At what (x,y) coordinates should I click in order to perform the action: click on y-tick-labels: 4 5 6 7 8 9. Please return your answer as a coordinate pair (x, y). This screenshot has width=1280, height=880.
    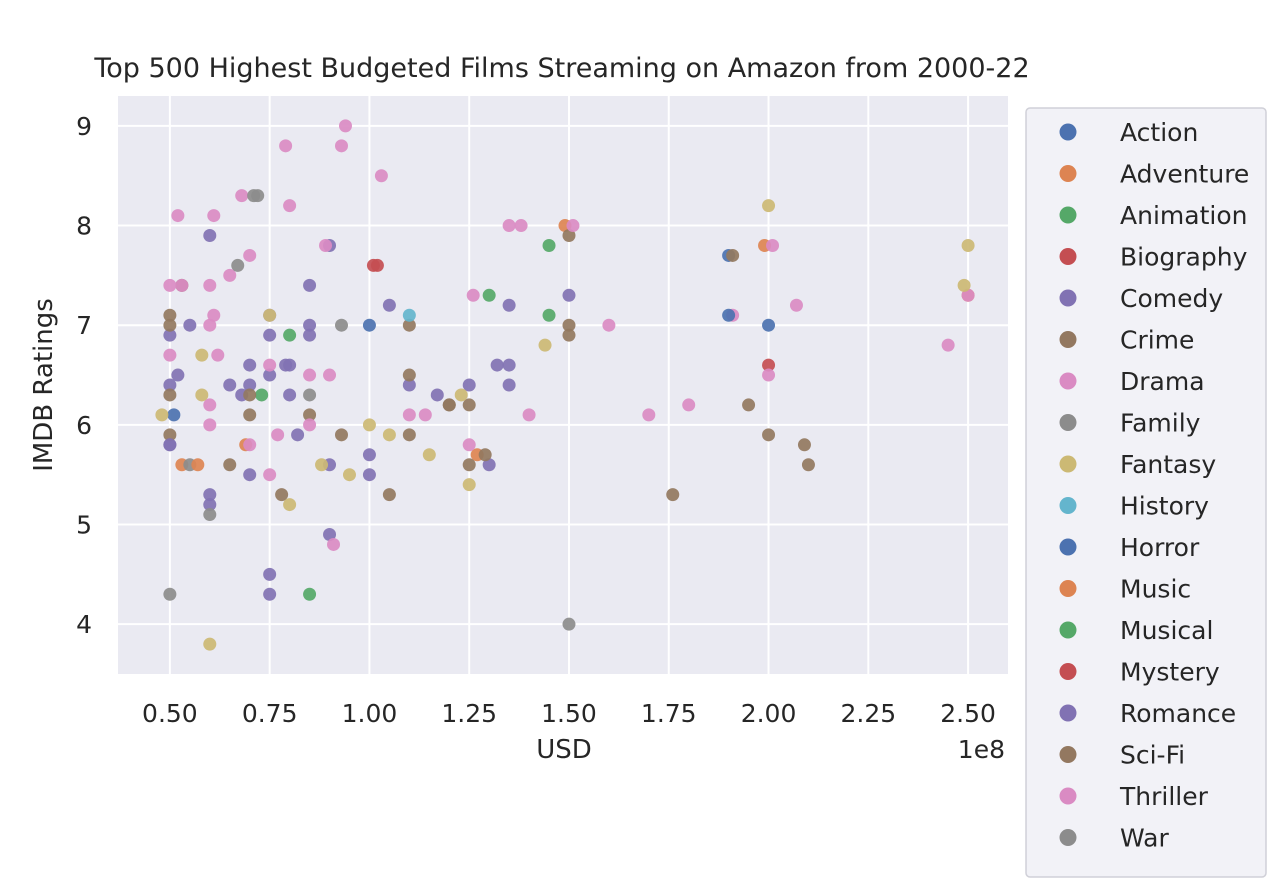
    Looking at the image, I should click on (84, 375).